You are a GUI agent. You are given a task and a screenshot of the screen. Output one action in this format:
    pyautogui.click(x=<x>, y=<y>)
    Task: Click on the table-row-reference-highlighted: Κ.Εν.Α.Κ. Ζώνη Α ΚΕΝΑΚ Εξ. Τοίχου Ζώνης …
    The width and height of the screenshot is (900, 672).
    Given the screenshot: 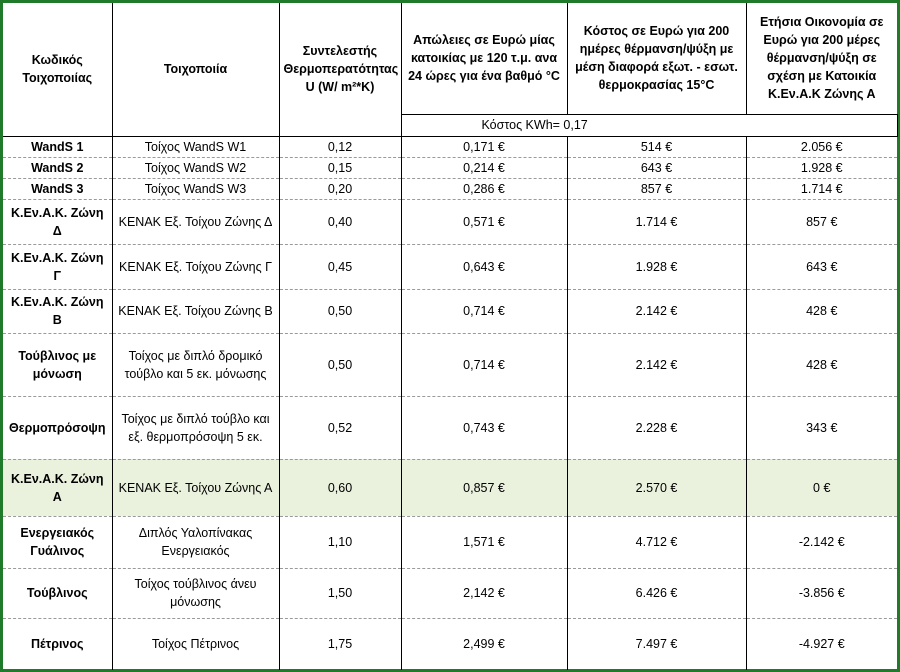 What is the action you would take?
    pyautogui.click(x=450, y=488)
    